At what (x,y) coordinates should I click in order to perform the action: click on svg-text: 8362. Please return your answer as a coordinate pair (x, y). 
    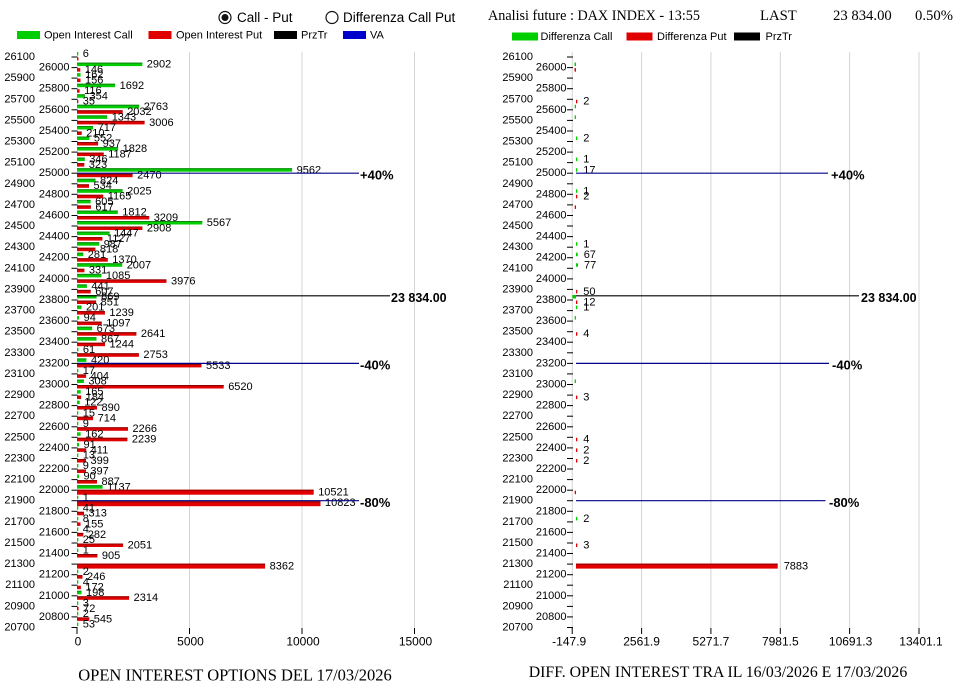
    Looking at the image, I should click on (282, 567).